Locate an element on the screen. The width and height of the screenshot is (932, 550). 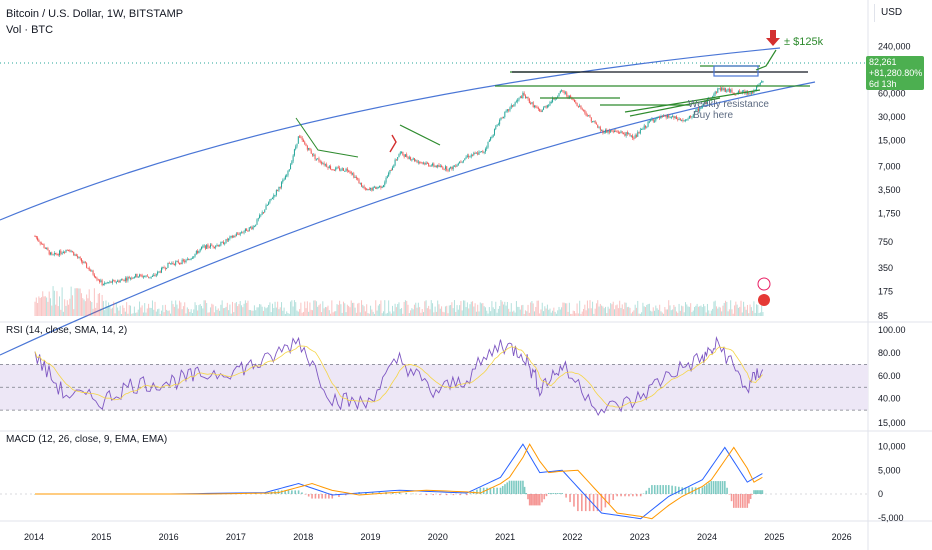
currency-selector: USD is located at coordinates (903, 13).